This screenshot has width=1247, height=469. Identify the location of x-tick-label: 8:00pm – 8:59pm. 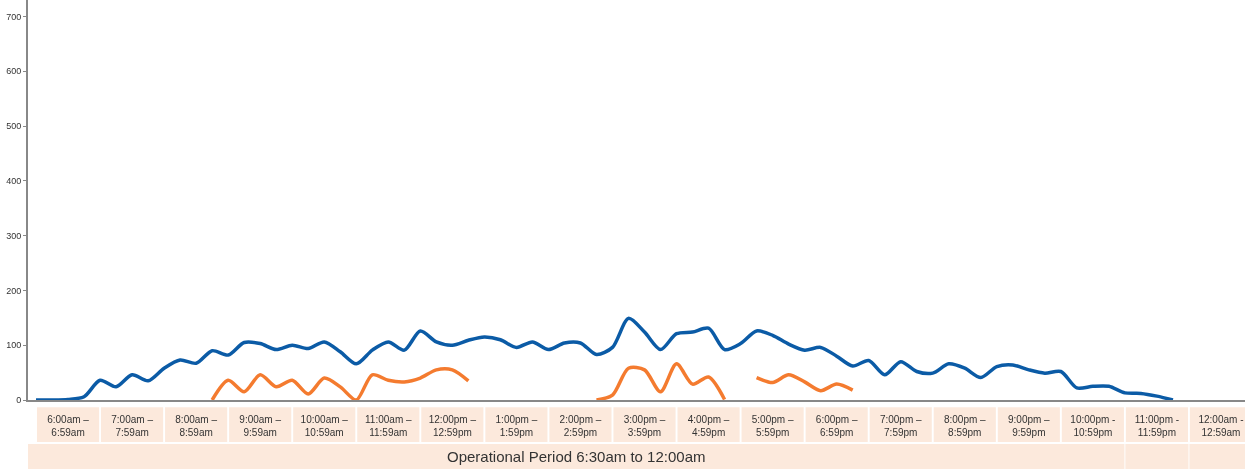
(965, 426).